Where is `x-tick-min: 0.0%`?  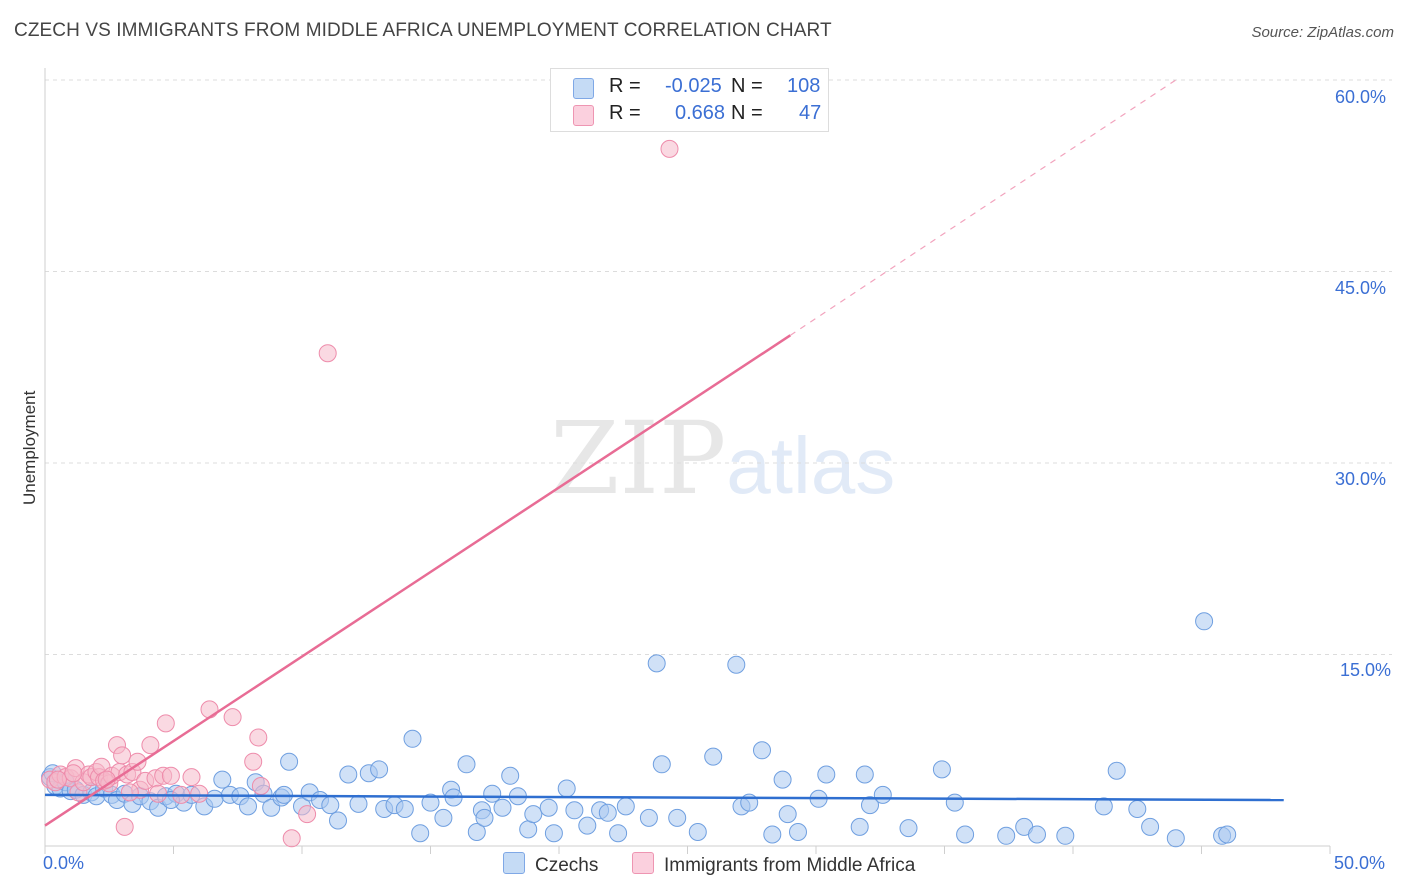
x-tick-min: 0.0% is located at coordinates (64, 863).